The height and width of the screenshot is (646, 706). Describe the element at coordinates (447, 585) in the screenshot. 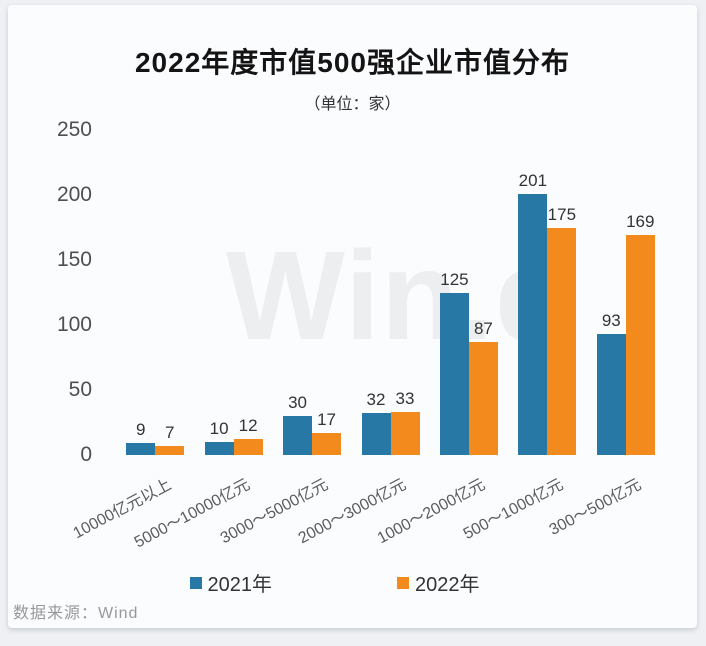

I see `legend-label-2022: 2022年` at that location.